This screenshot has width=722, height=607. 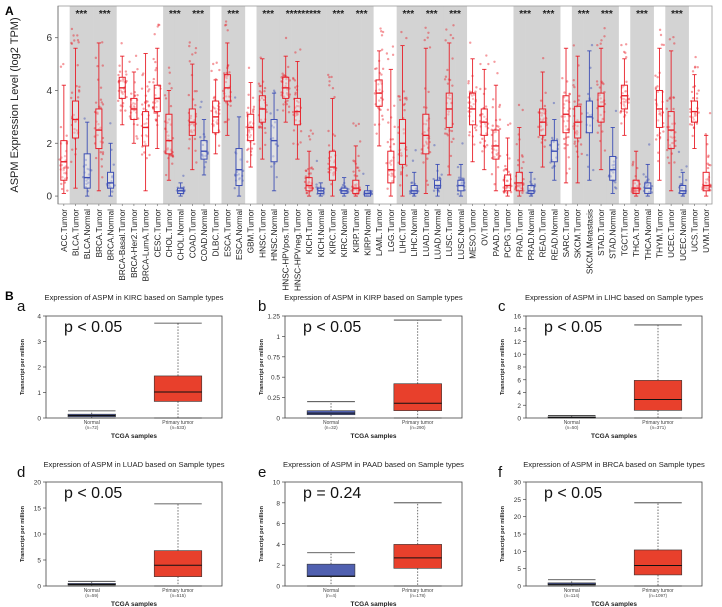 What do you see at coordinates (648, 234) in the screenshot?
I see `x-tick-label: THCA.Normal` at bounding box center [648, 234].